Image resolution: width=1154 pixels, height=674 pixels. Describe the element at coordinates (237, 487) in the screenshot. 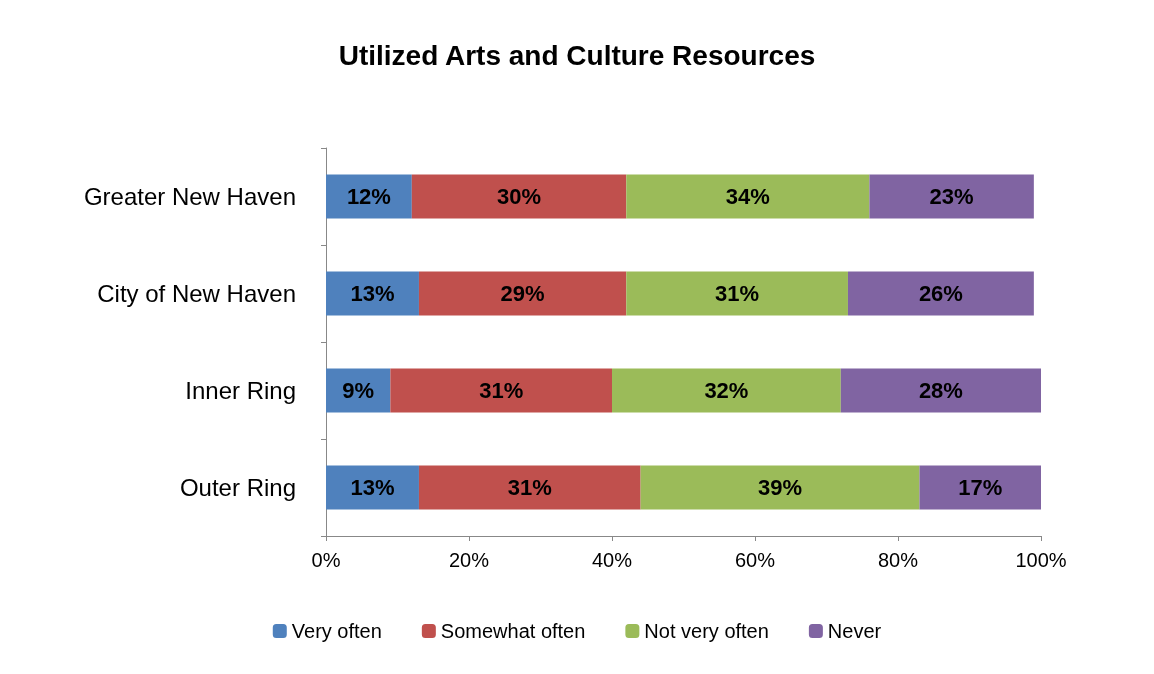

I see `y-tick-label: Outer Ring` at that location.